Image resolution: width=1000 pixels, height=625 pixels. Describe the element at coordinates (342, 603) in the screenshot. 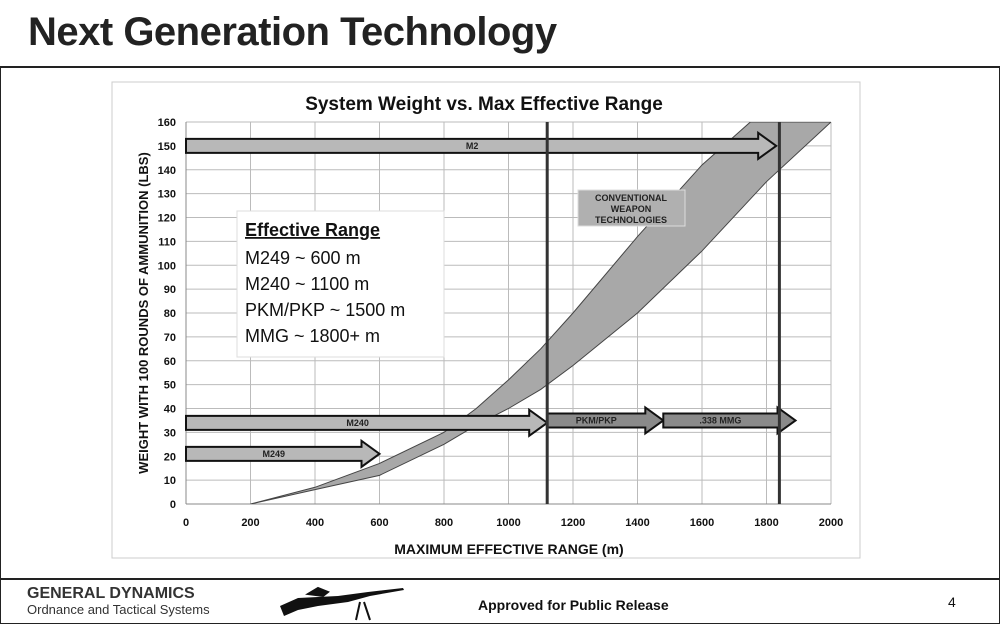

I see `machine-gun-icon` at that location.